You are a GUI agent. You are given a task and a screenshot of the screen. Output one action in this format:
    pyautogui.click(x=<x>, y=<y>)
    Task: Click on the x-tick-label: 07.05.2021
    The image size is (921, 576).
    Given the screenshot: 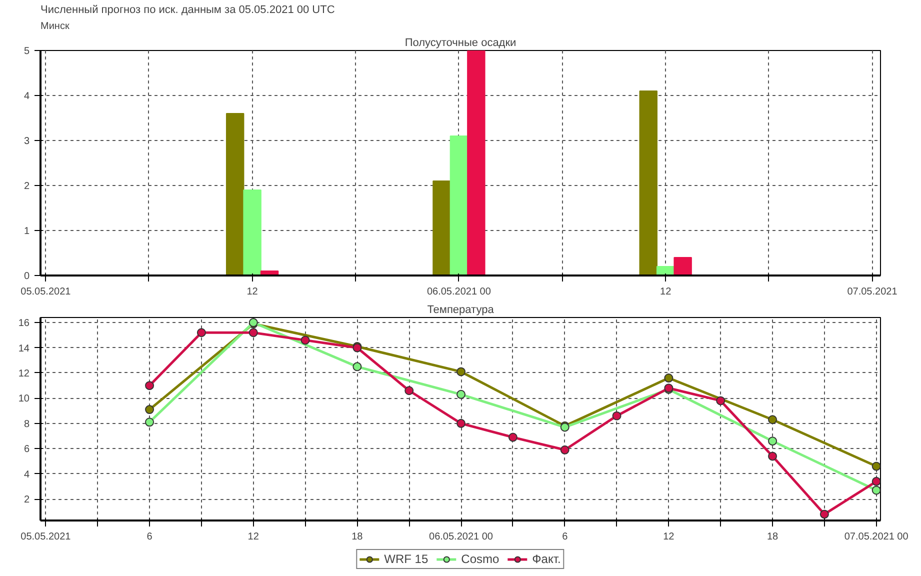 What is the action you would take?
    pyautogui.click(x=872, y=292)
    